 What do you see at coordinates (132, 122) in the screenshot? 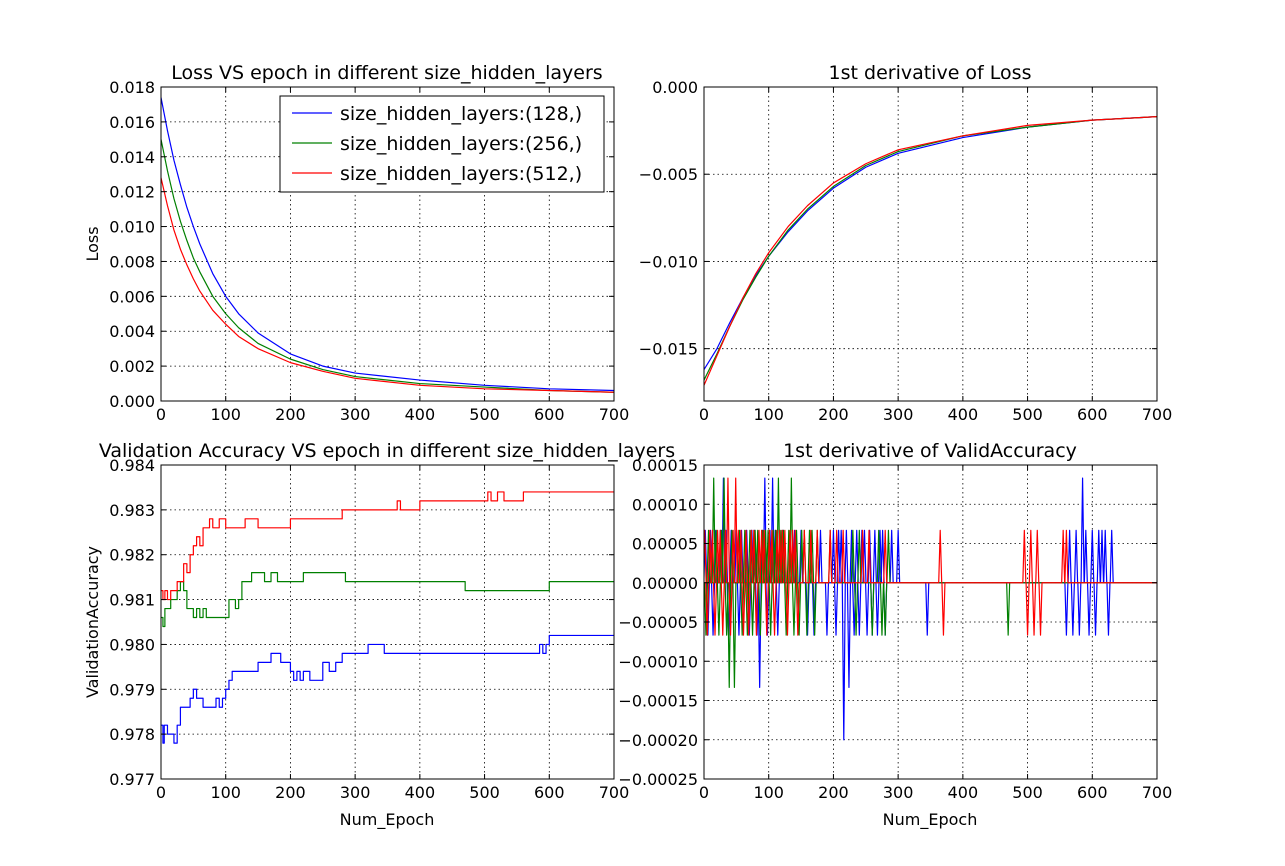
I see `loss-chart-ytick-label: 0.016` at bounding box center [132, 122].